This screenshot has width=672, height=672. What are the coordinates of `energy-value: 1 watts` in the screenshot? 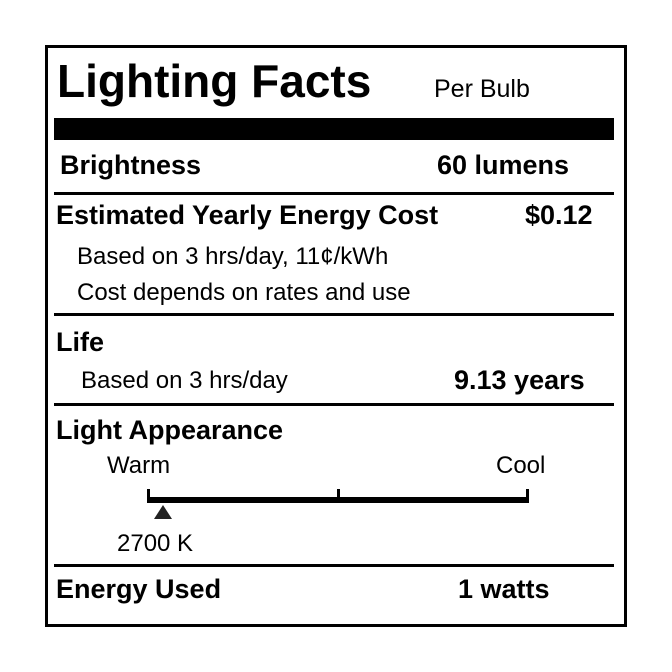 It's located at (504, 589).